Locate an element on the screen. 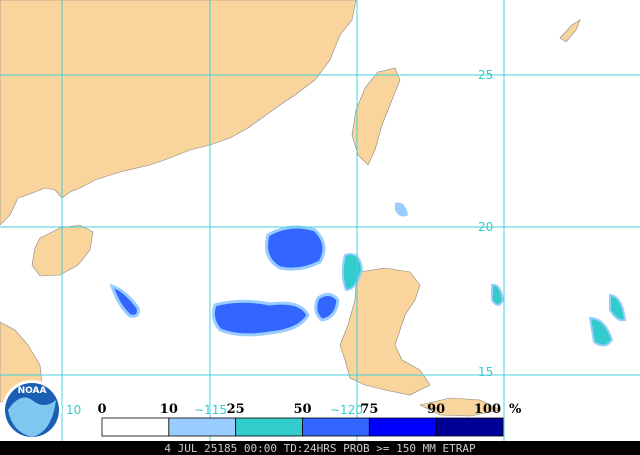  lon-label: −115 is located at coordinates (210, 410).